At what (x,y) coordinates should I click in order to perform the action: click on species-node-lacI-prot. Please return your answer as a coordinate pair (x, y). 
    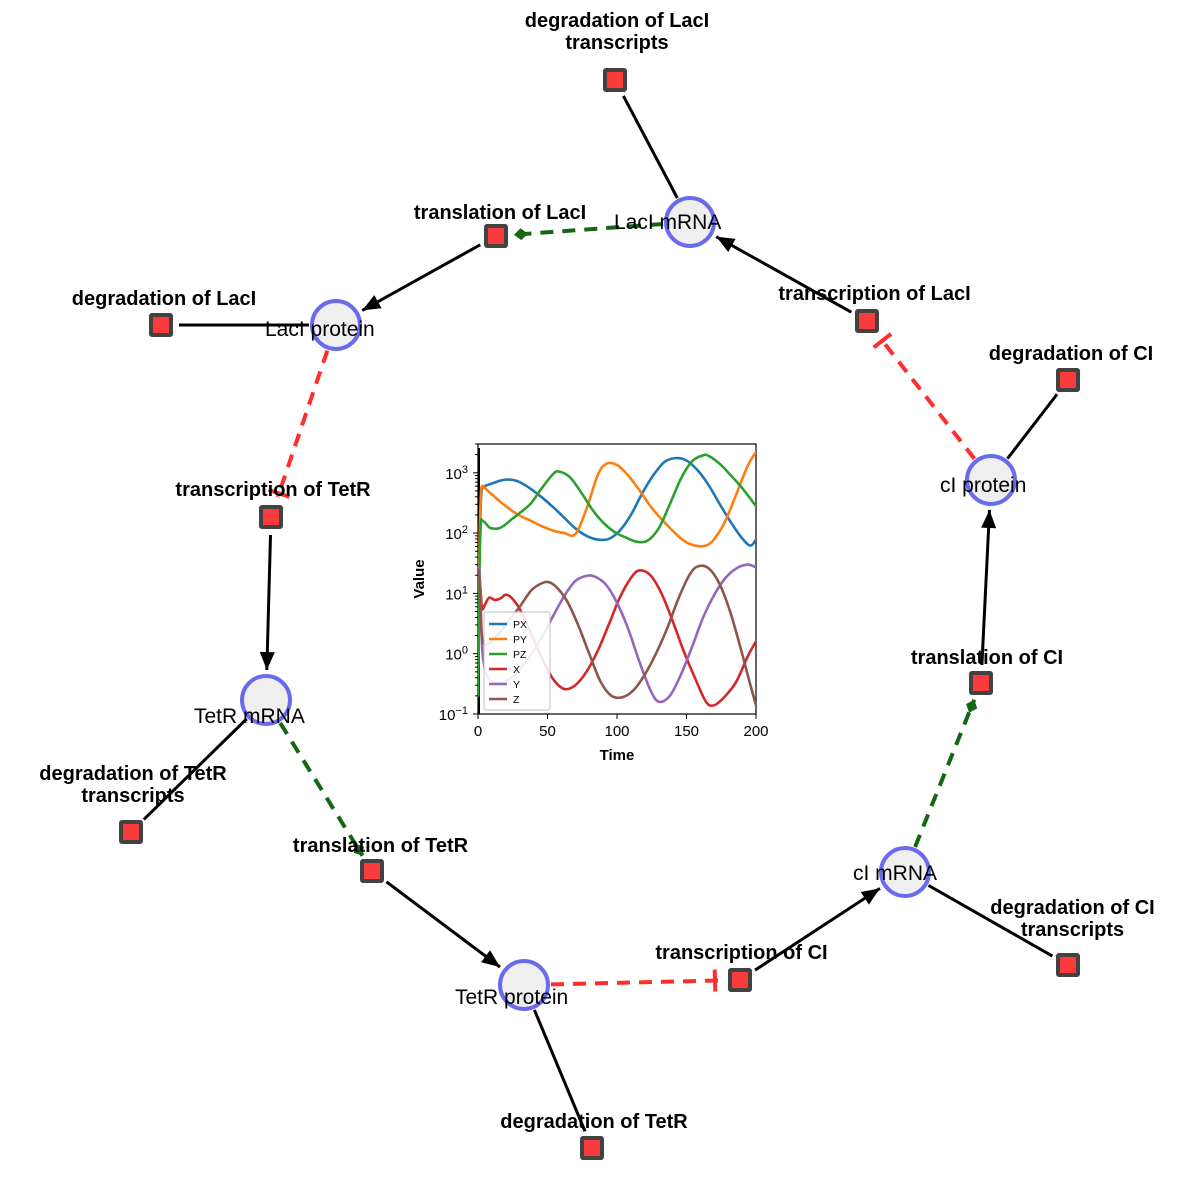
    Looking at the image, I should click on (336, 325).